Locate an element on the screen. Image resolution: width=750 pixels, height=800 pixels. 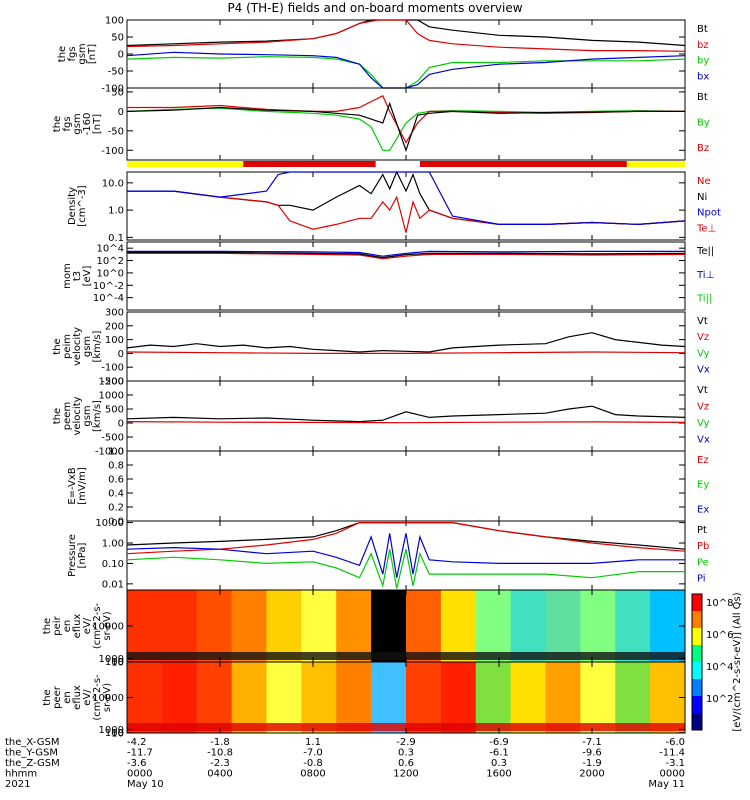
y-tick-label: 0.4 is located at coordinates (116, 494).